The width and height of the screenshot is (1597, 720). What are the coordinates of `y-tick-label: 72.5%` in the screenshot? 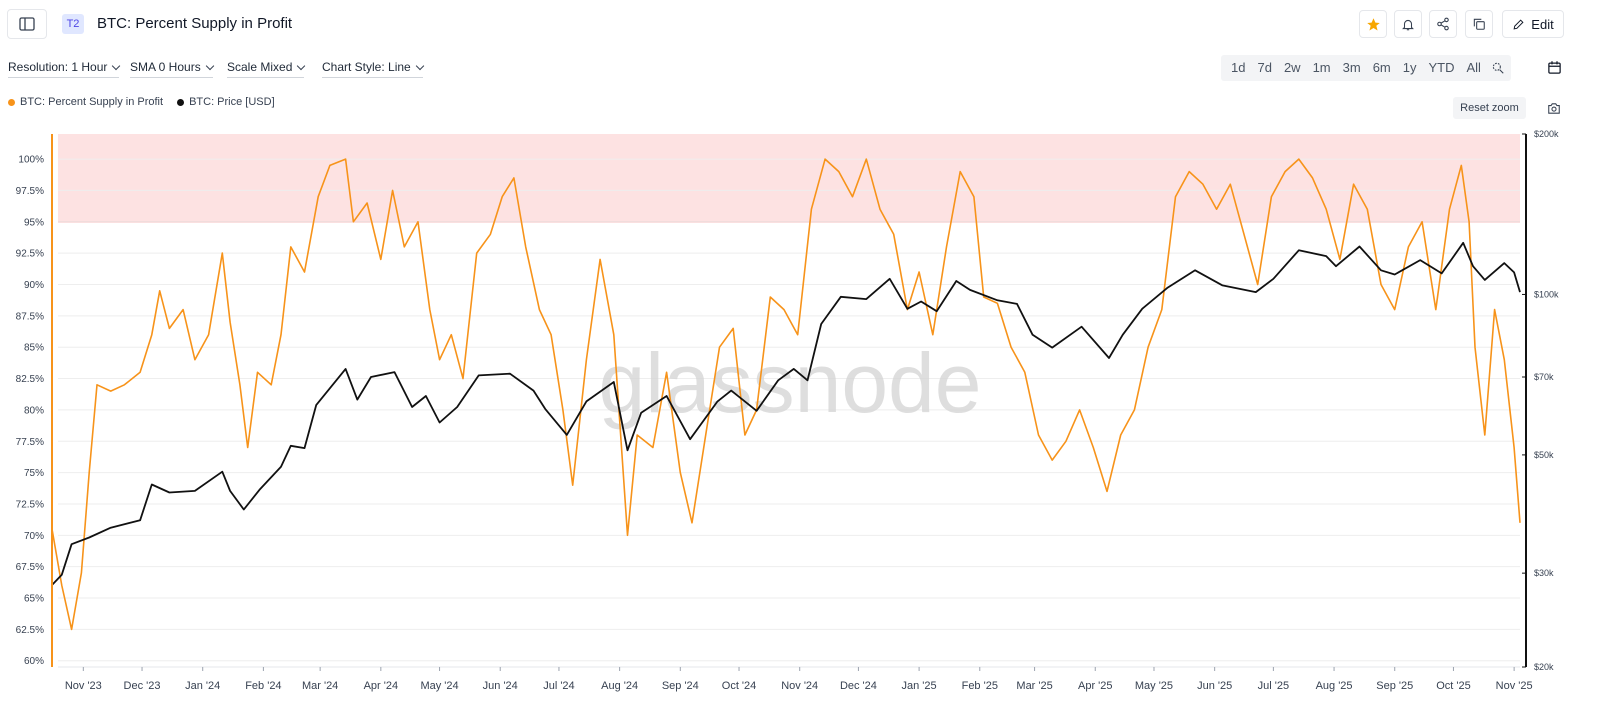 It's located at (30, 504).